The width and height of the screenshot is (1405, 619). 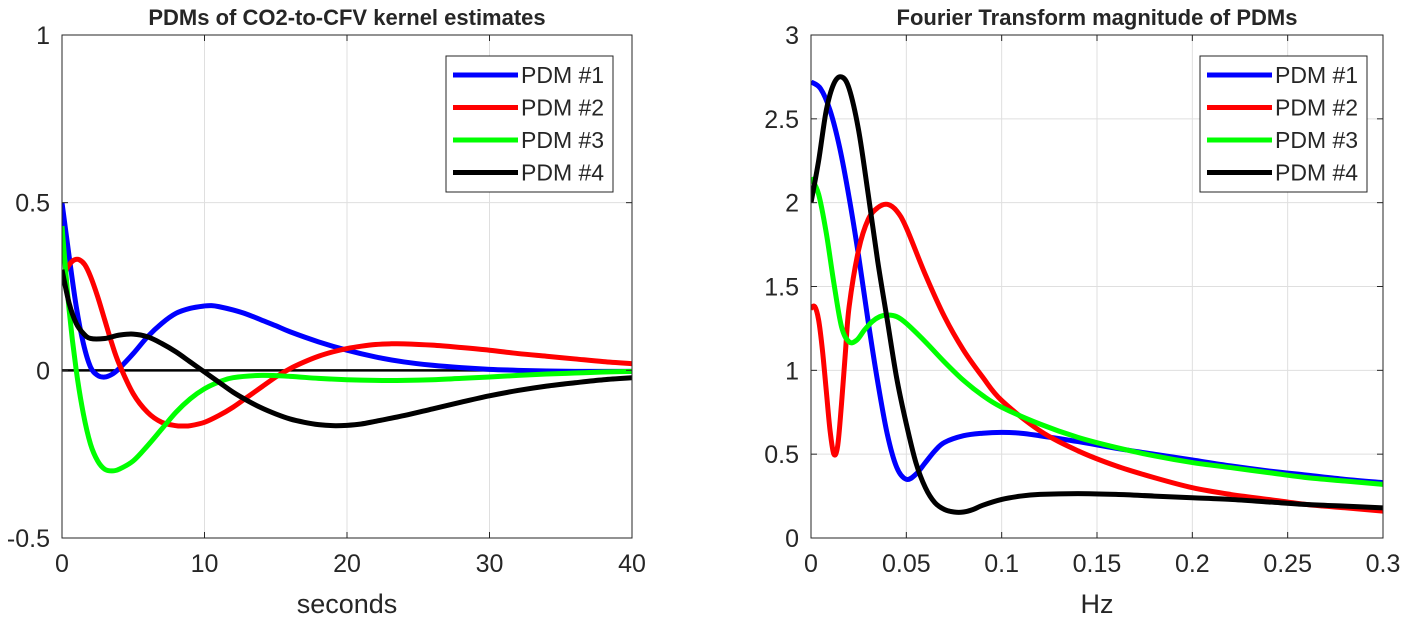 What do you see at coordinates (347, 564) in the screenshot?
I see `x-tick-label: 20` at bounding box center [347, 564].